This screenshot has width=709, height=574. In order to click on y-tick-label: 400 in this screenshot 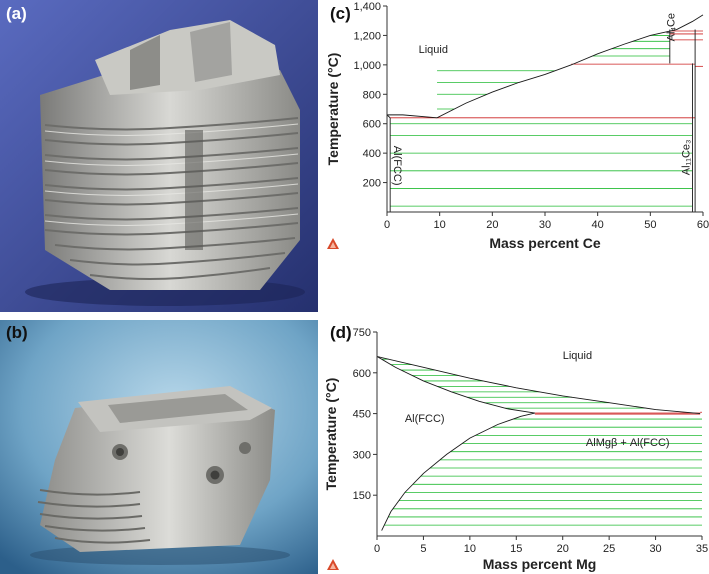, I will do `click(372, 154)`.